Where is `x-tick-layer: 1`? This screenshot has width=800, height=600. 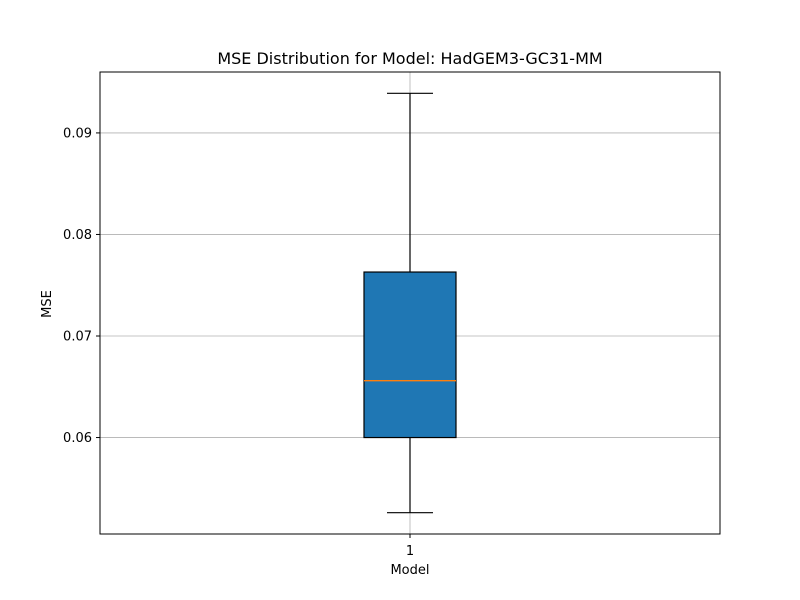
x-tick-layer: 1 is located at coordinates (410, 546).